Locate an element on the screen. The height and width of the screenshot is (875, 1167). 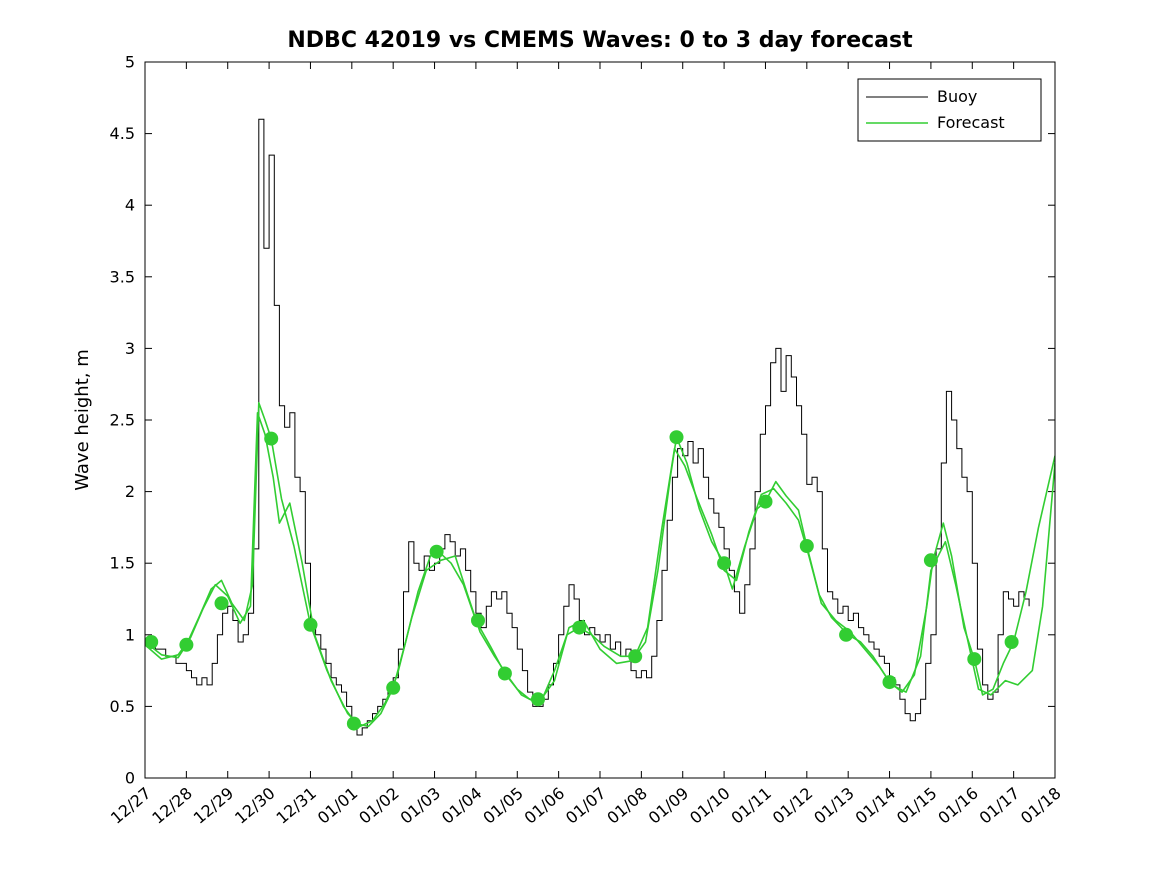
x-tick-label: 01/09 is located at coordinates (669, 806).